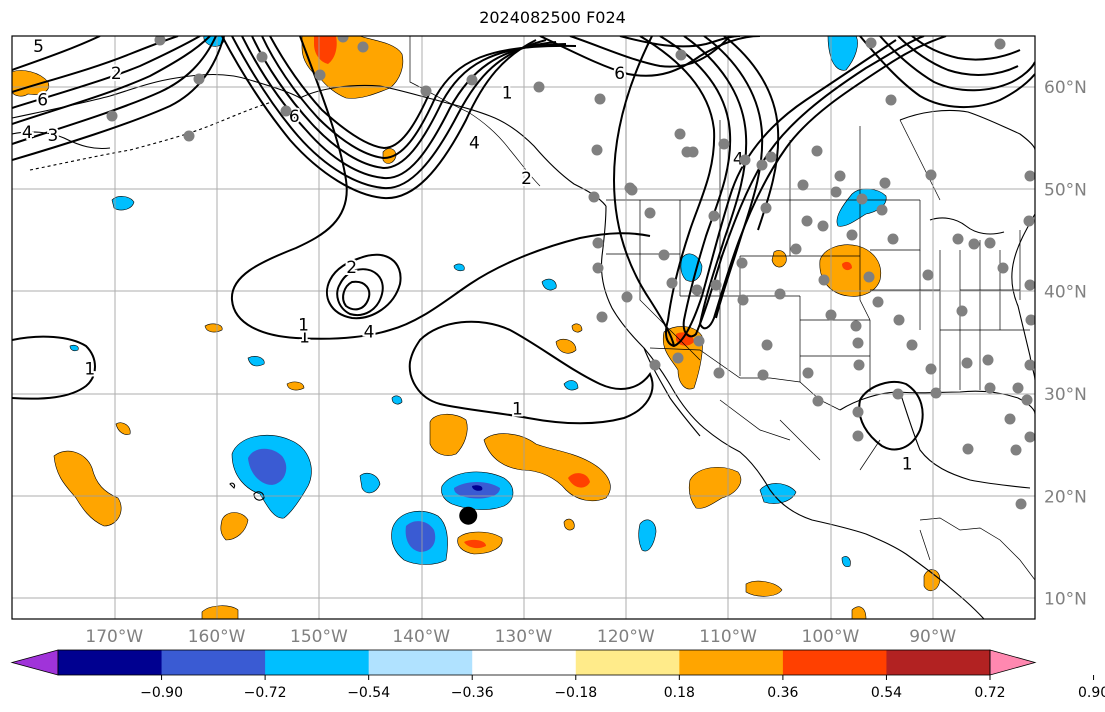 This screenshot has width=1105, height=712. What do you see at coordinates (886, 693) in the screenshot?
I see `colorbar-tick-label: 0.54` at bounding box center [886, 693].